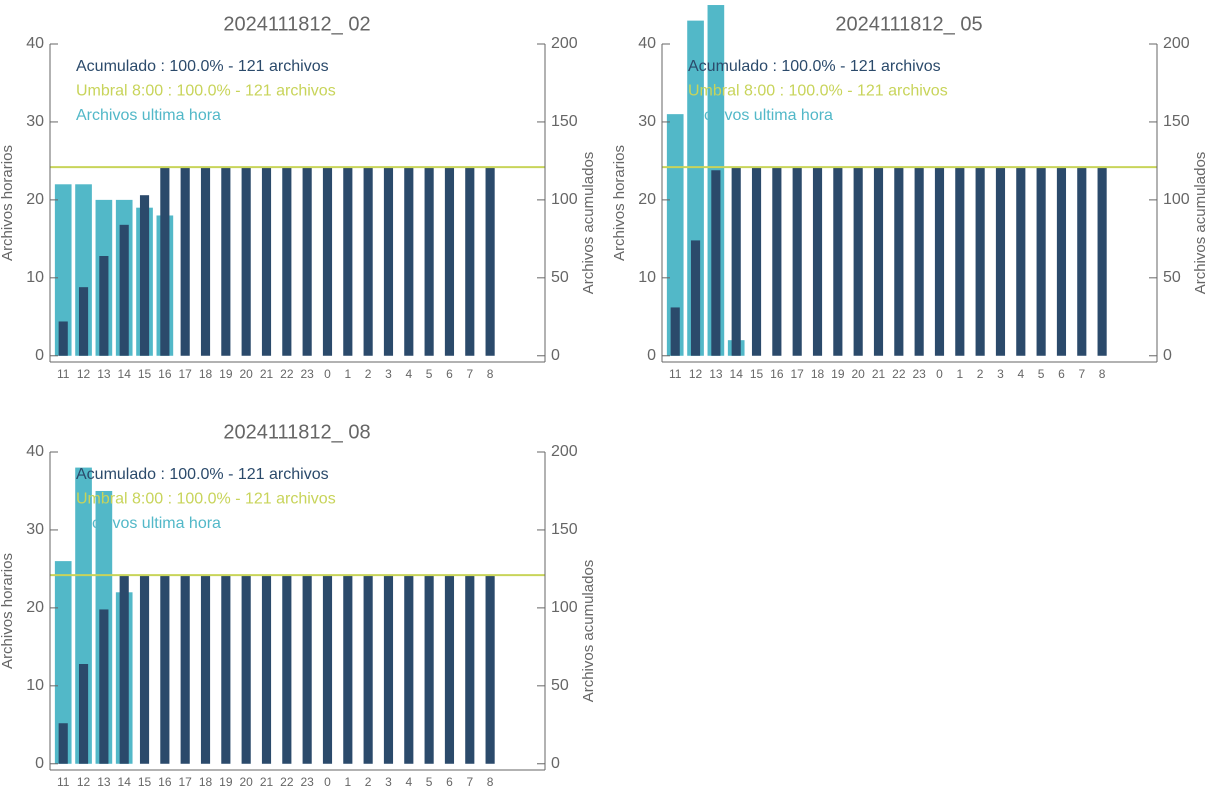 The image size is (1206, 787). What do you see at coordinates (84, 374) in the screenshot?
I see `x-tick-label: 12` at bounding box center [84, 374].